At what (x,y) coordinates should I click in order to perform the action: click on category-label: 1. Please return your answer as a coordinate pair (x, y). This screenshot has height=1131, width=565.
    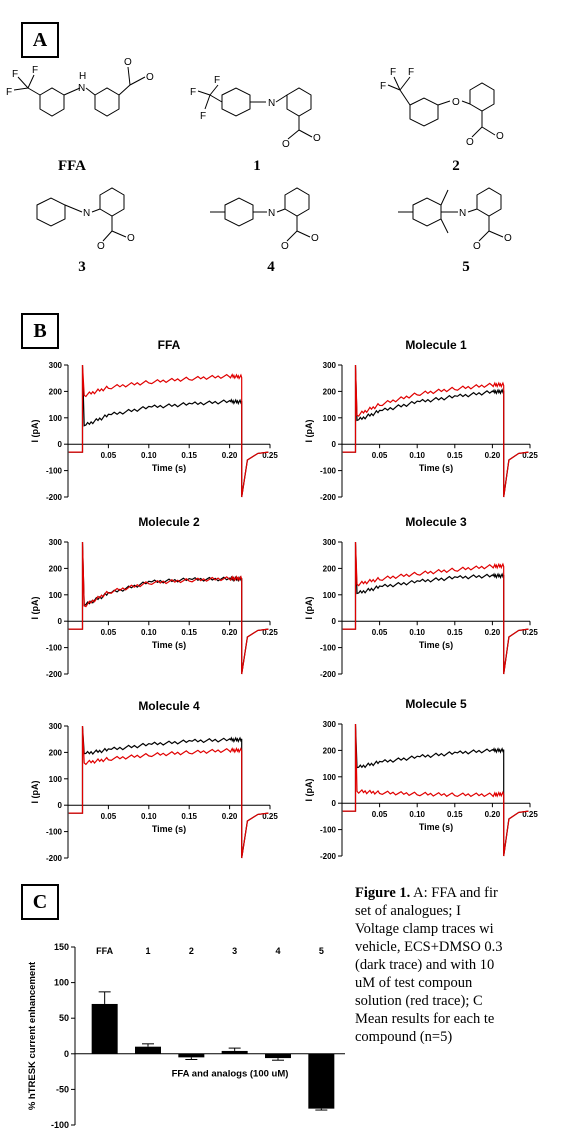
    Looking at the image, I should click on (147, 951).